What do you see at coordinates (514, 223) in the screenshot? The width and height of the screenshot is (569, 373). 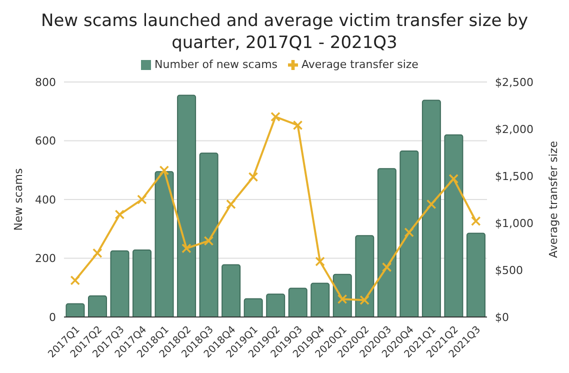 I see `y2-tick-label: $1,000` at bounding box center [514, 223].